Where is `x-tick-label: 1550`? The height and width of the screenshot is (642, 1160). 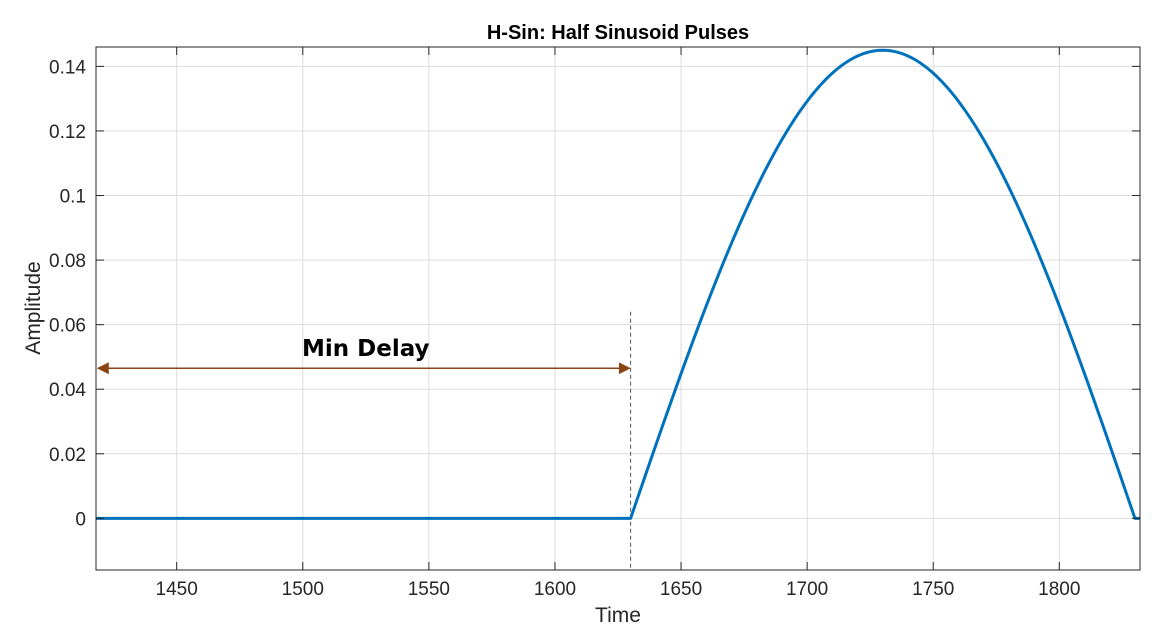 x-tick-label: 1550 is located at coordinates (429, 589).